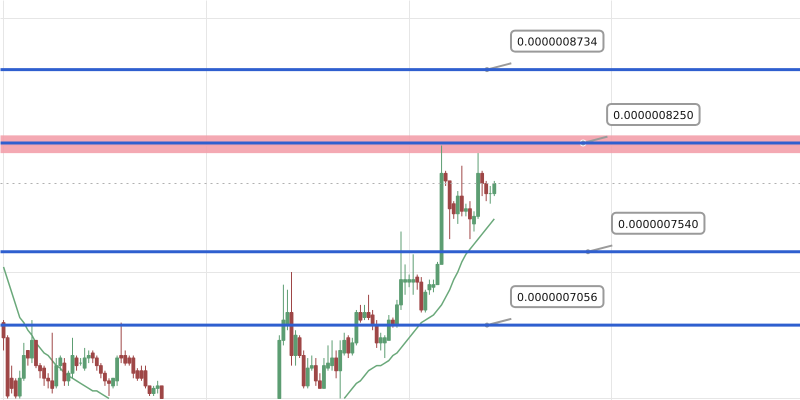  Describe the element at coordinates (658, 224) in the screenshot. I see `annotation: 0.0000007540` at that location.